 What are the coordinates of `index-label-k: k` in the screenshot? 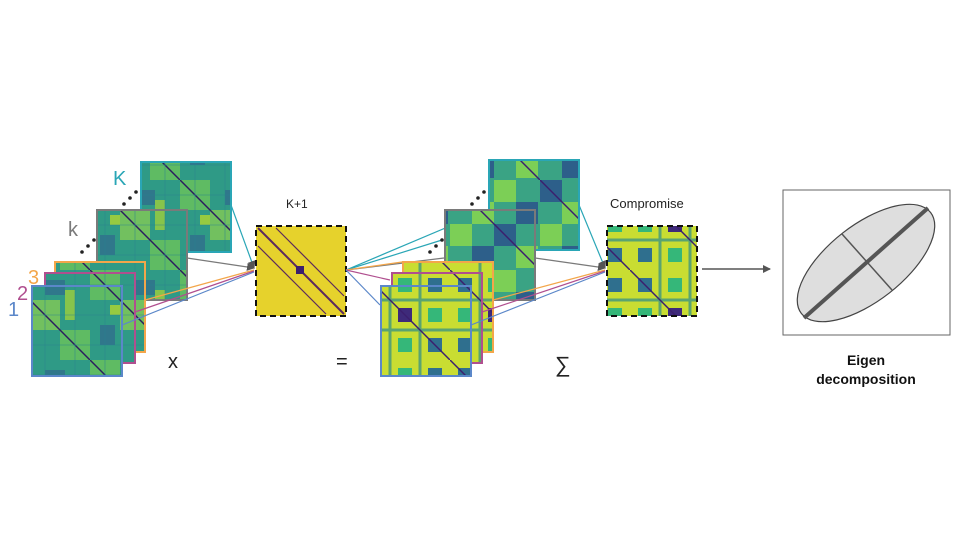 It's located at (73, 230).